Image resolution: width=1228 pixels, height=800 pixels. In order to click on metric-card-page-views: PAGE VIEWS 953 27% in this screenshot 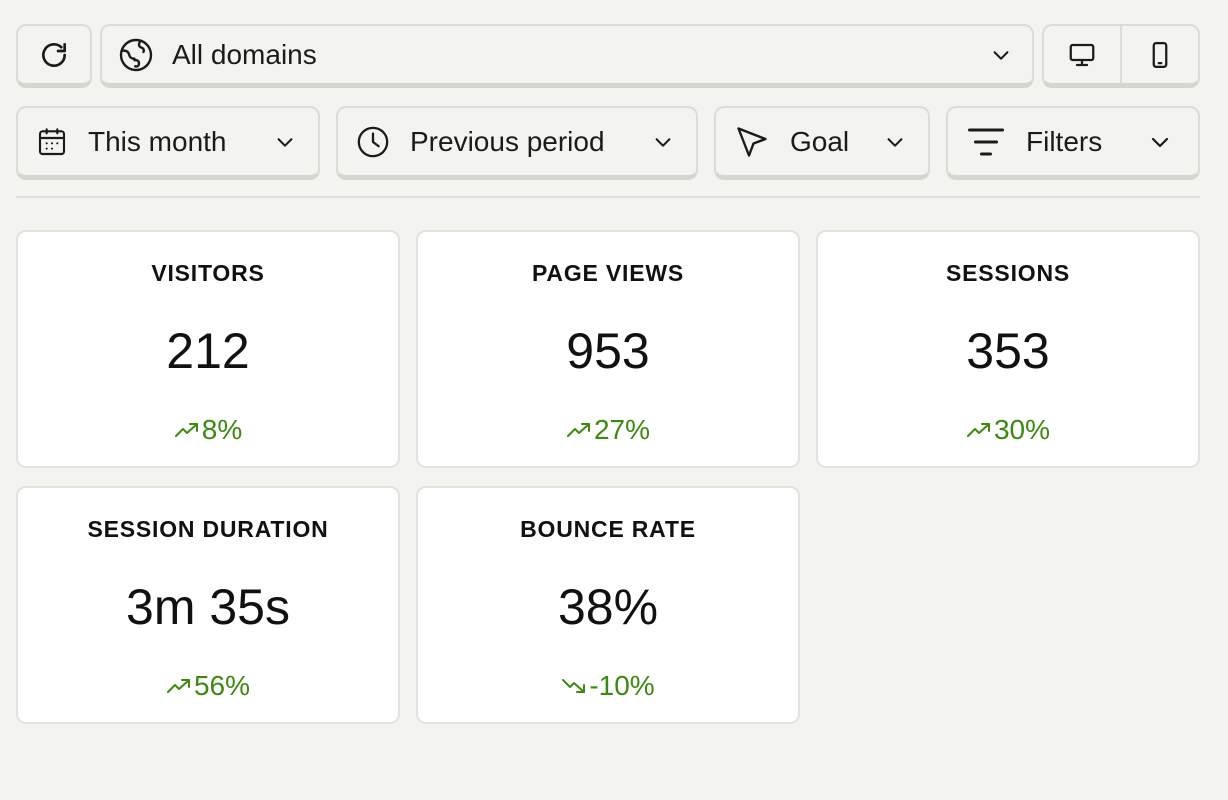, I will do `click(608, 349)`.